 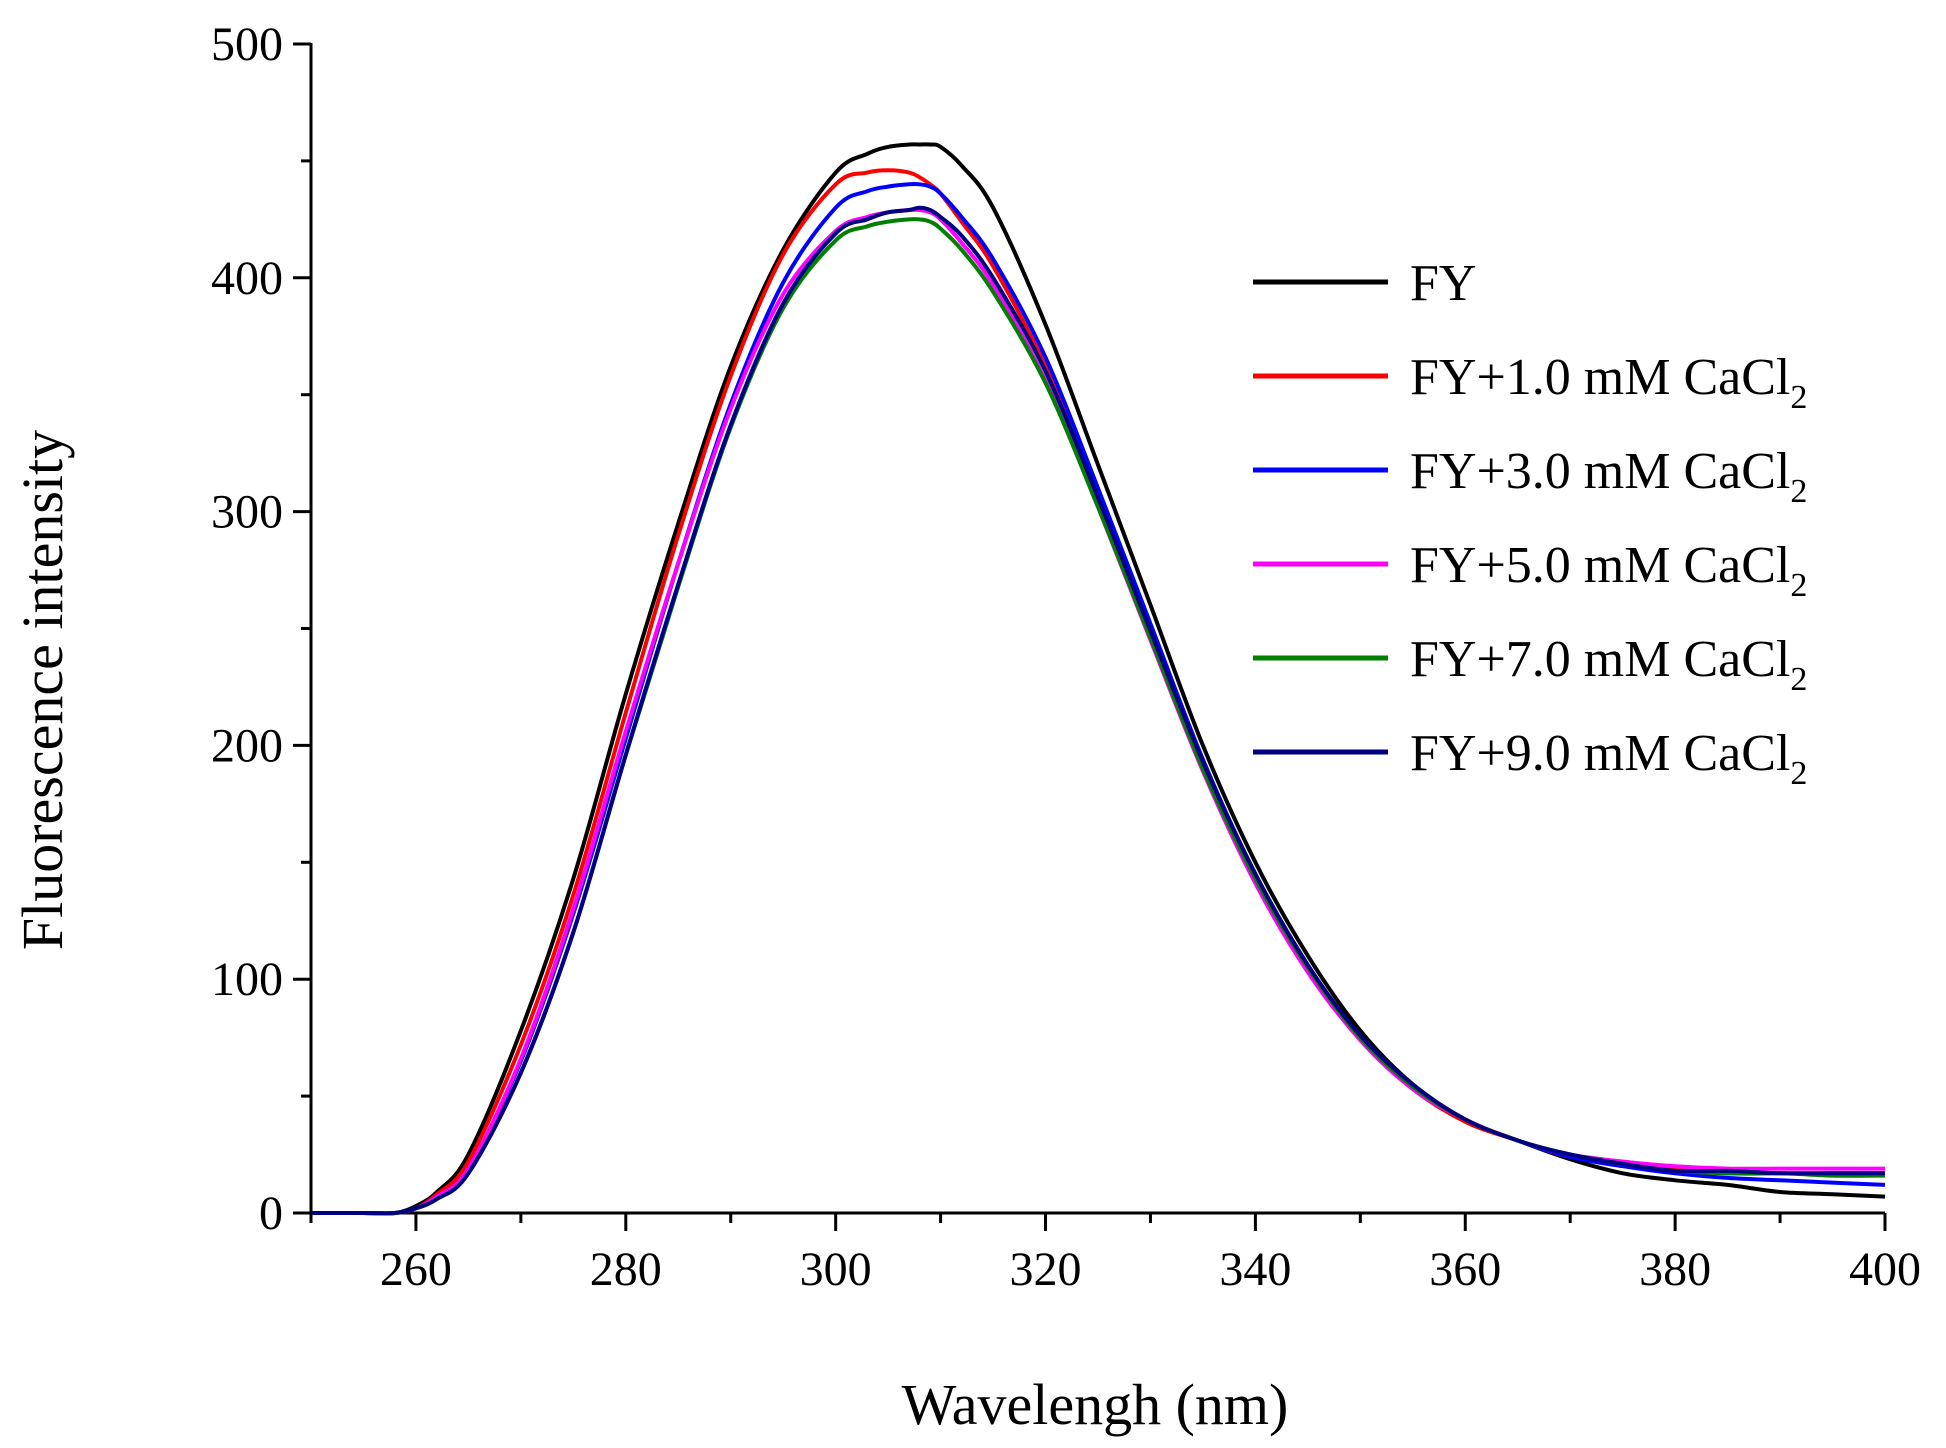 What do you see at coordinates (247, 512) in the screenshot?
I see `y-tick-label: 300` at bounding box center [247, 512].